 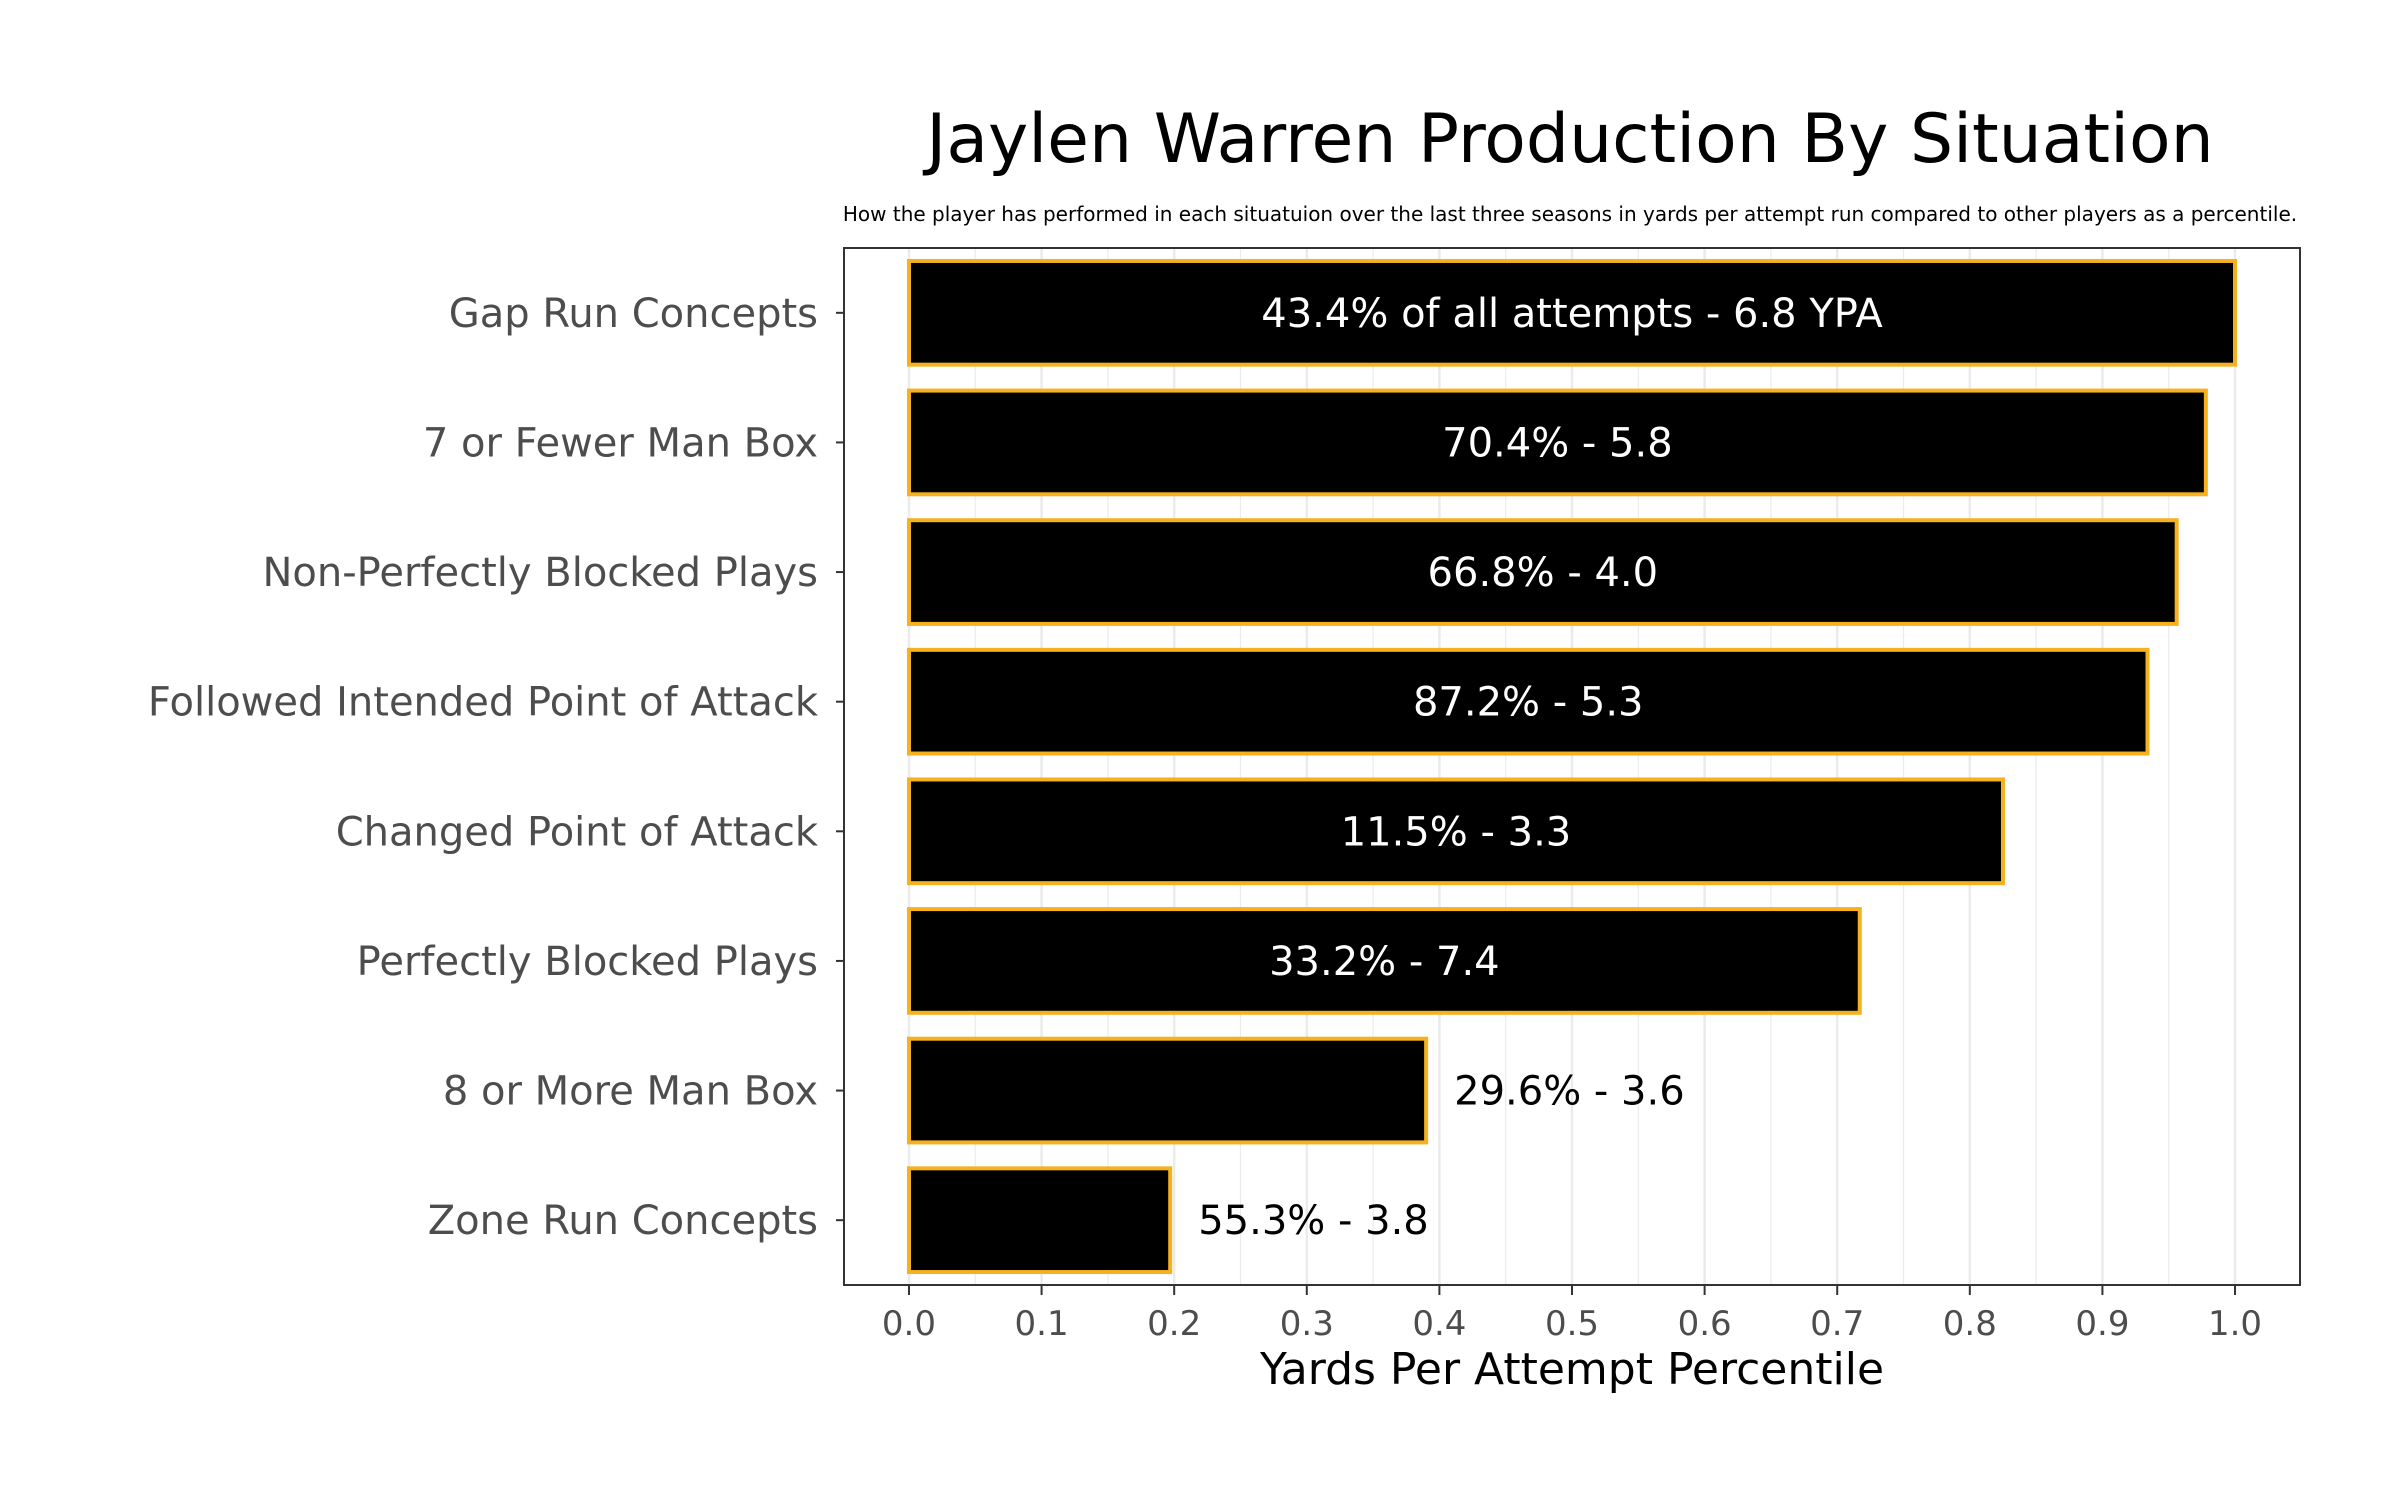 What do you see at coordinates (1570, 139) in the screenshot?
I see `chart-title: Jaylen Warren Production By Situation` at bounding box center [1570, 139].